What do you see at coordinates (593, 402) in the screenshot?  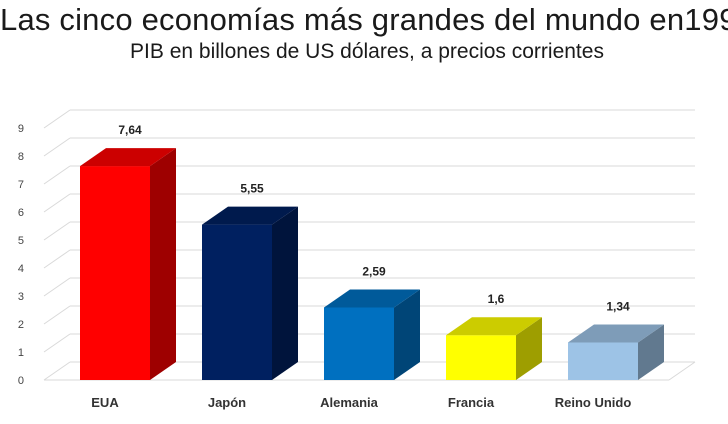 I see `x-tick-label: Reino Unido` at bounding box center [593, 402].